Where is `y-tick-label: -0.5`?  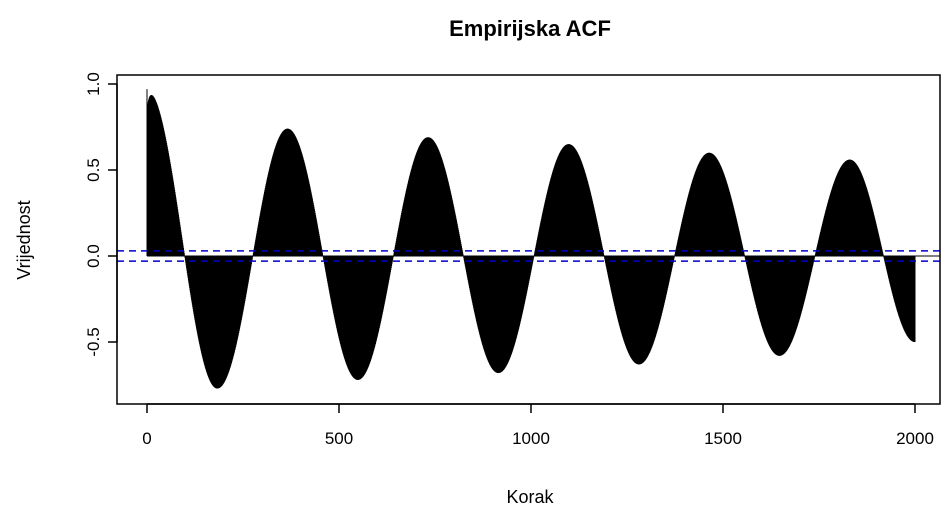 y-tick-label: -0.5 is located at coordinates (93, 341).